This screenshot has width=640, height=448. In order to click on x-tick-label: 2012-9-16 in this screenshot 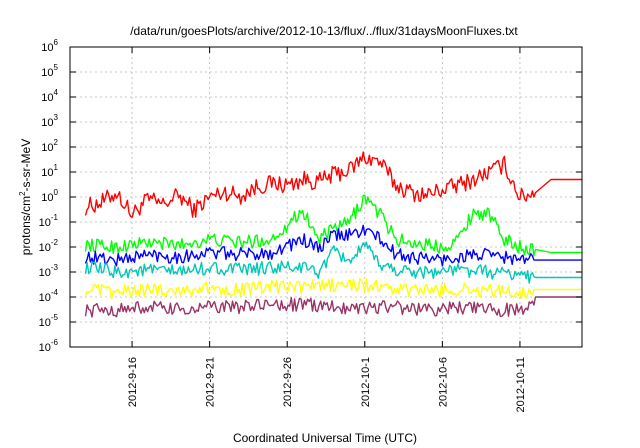, I will do `click(133, 382)`.